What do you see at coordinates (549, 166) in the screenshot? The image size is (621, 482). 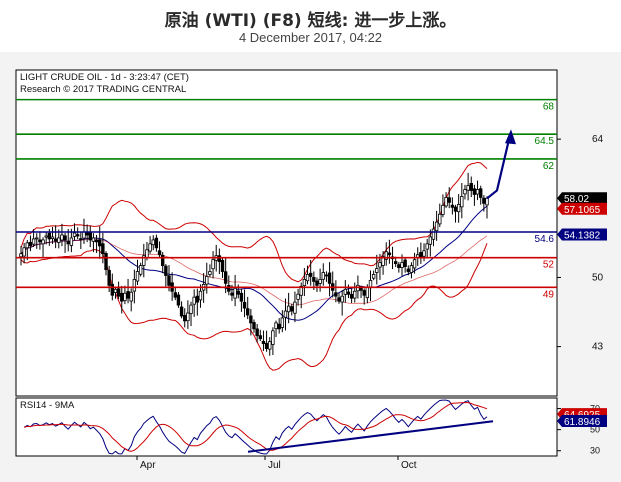 I see `level-label: 62` at bounding box center [549, 166].